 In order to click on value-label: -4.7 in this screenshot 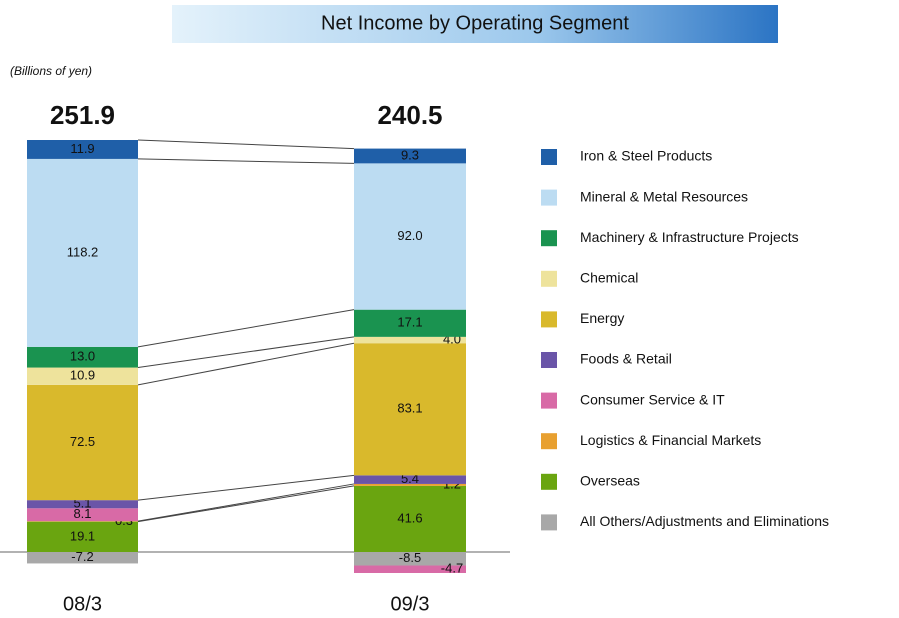, I will do `click(452, 568)`.